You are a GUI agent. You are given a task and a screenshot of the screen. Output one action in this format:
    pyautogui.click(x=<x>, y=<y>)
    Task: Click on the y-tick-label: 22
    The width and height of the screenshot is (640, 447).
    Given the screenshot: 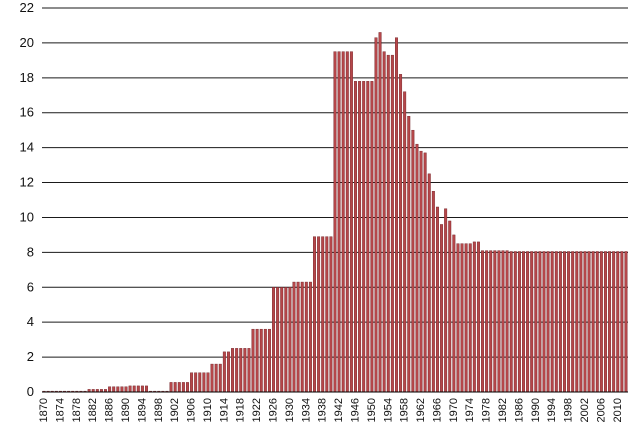 What is the action you would take?
    pyautogui.click(x=27, y=7)
    